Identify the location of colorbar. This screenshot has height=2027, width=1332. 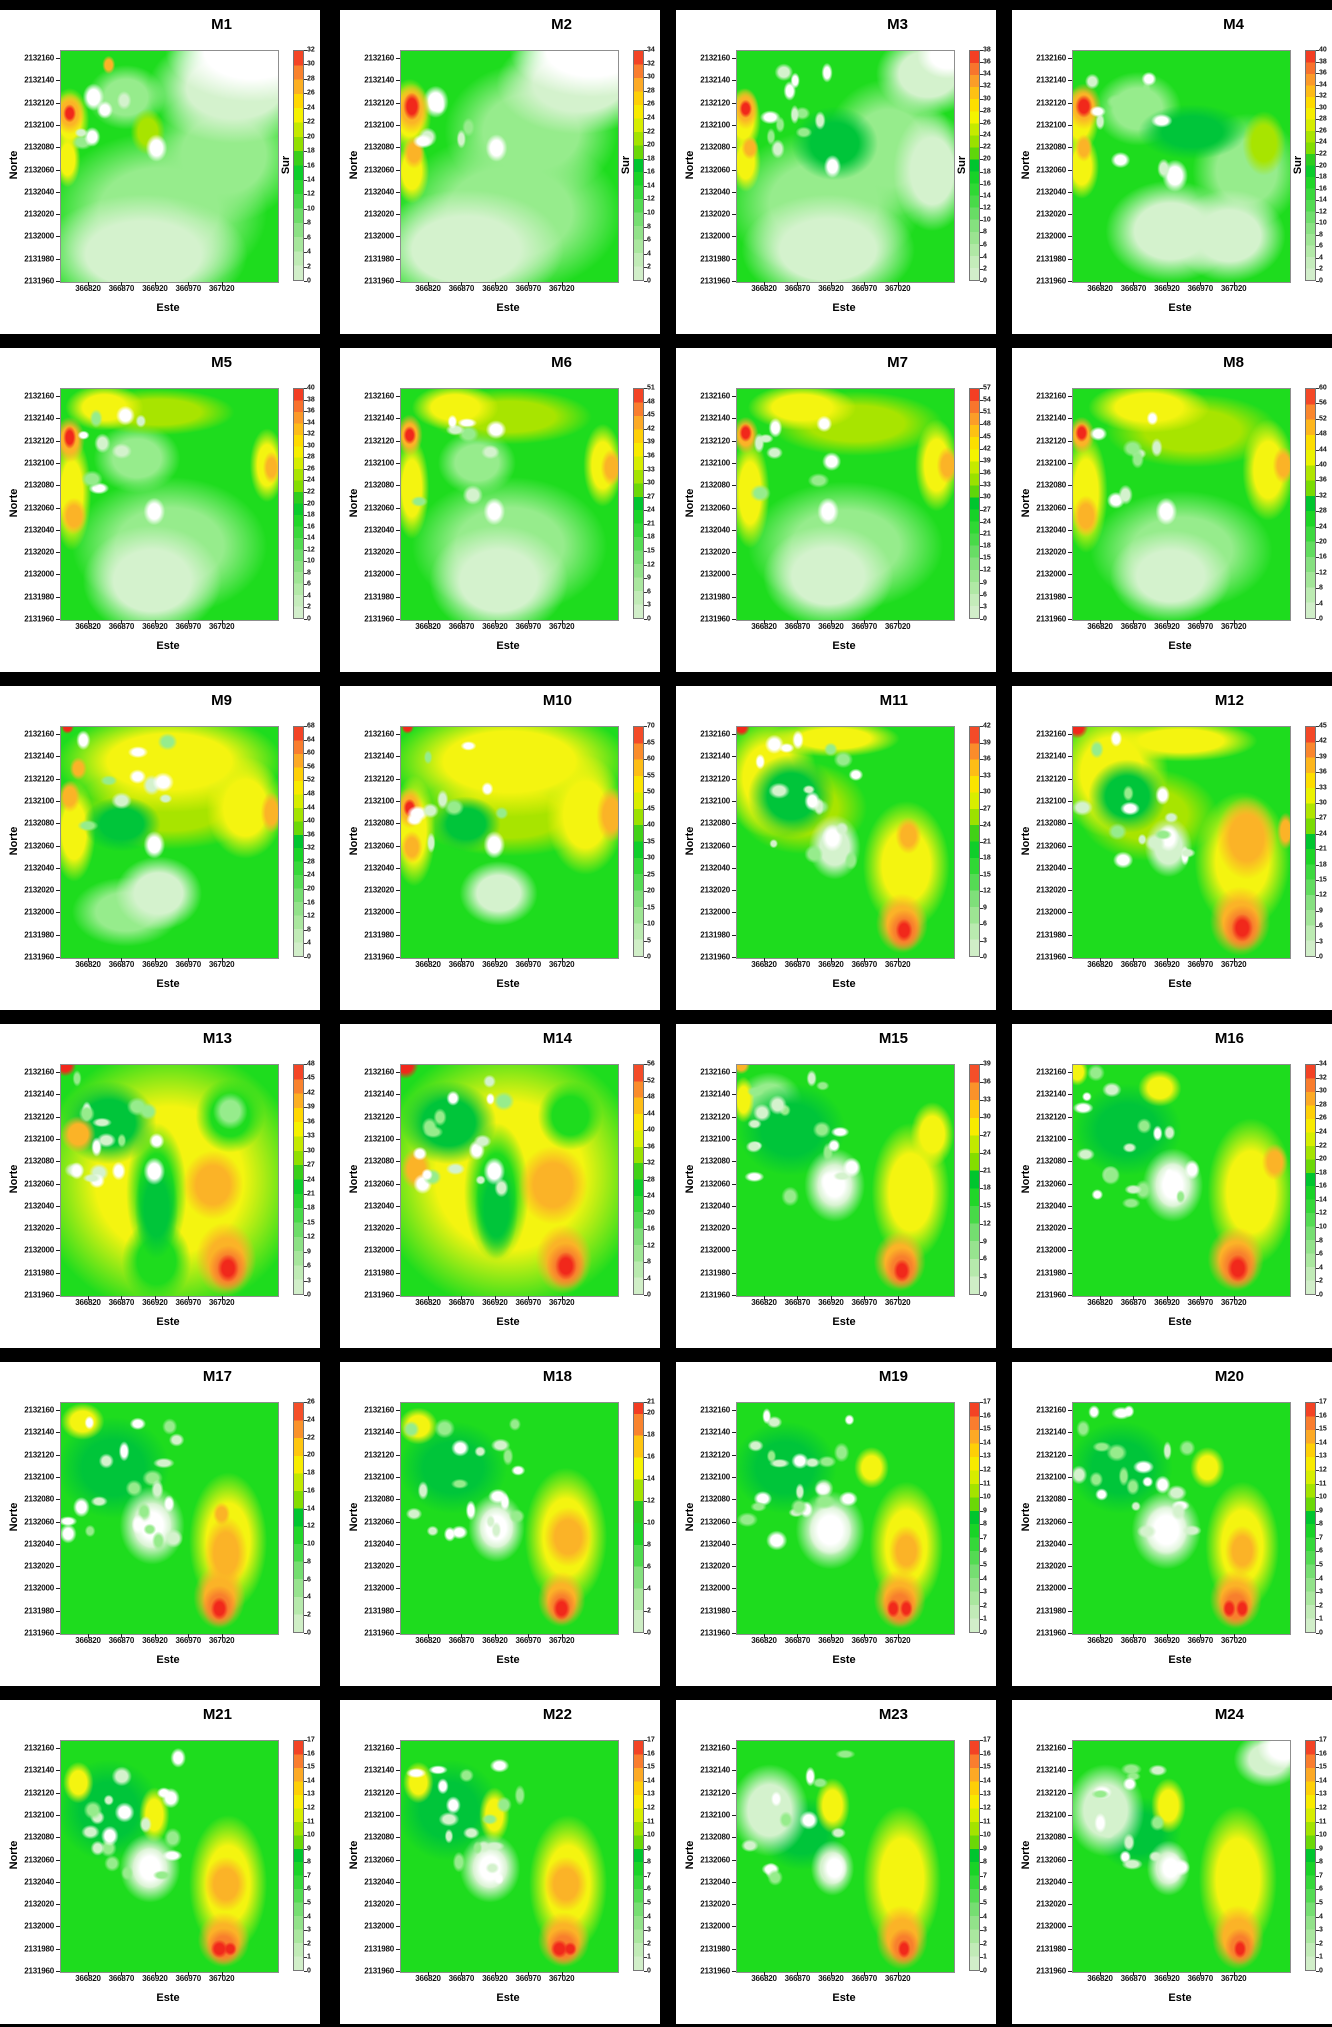
(638, 1855).